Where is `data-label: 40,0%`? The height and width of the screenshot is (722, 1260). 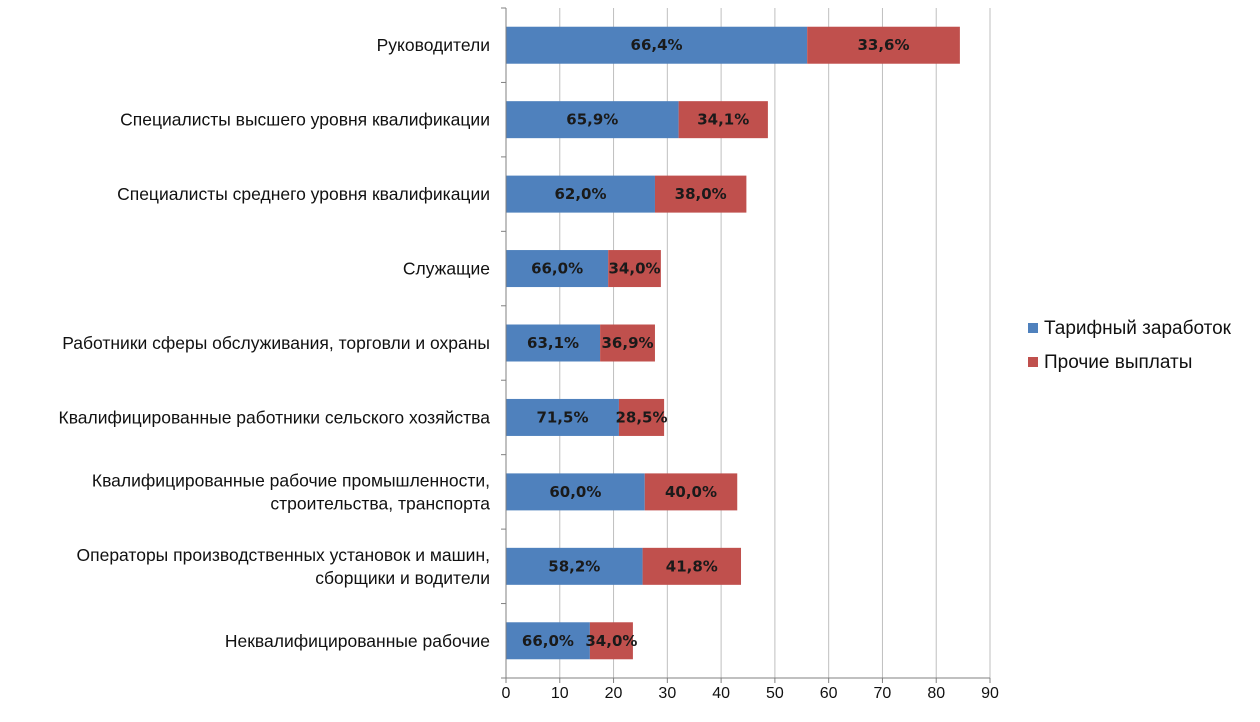
data-label: 40,0% is located at coordinates (691, 492).